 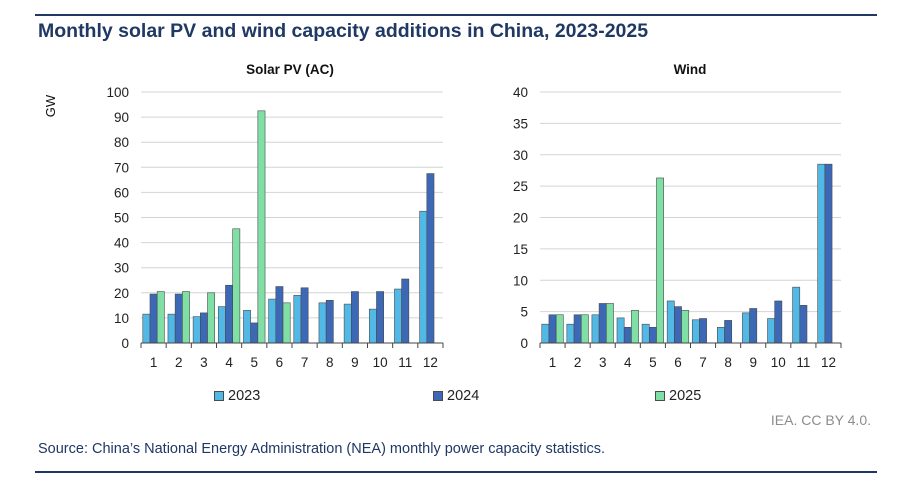 What do you see at coordinates (405, 362) in the screenshot?
I see `solar-x-tick-label: 11` at bounding box center [405, 362].